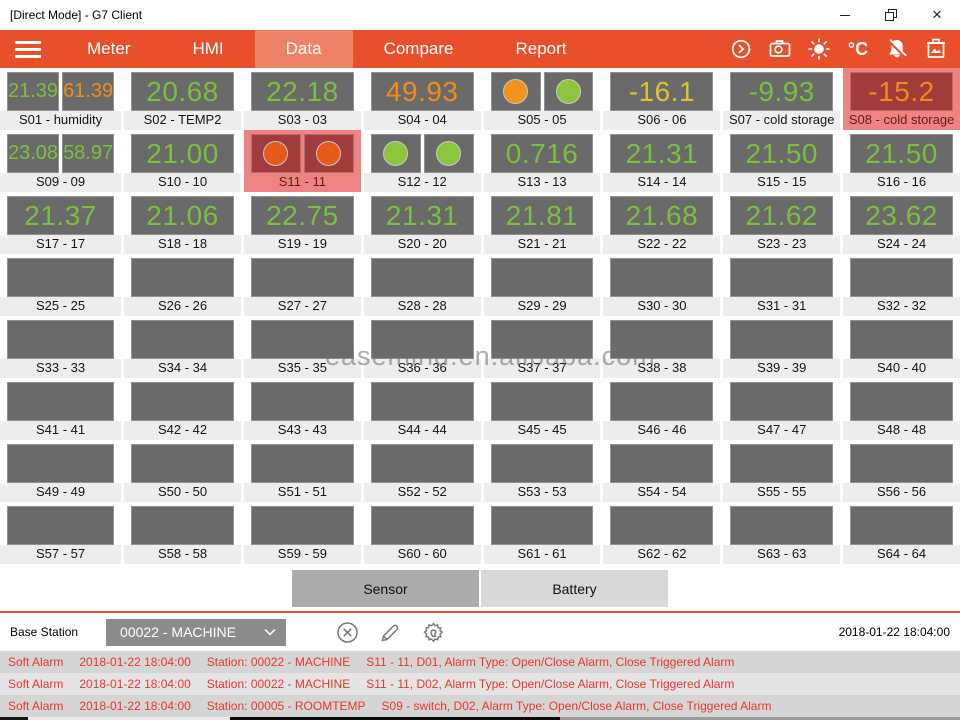 The width and height of the screenshot is (960, 720). What do you see at coordinates (182, 471) in the screenshot?
I see `sensor-cell-s50: S50 - 50` at bounding box center [182, 471].